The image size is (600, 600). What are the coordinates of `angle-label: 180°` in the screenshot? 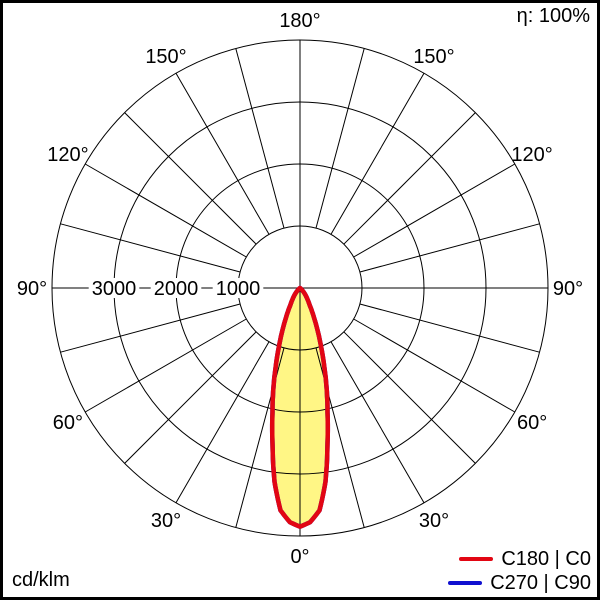 It's located at (299, 21).